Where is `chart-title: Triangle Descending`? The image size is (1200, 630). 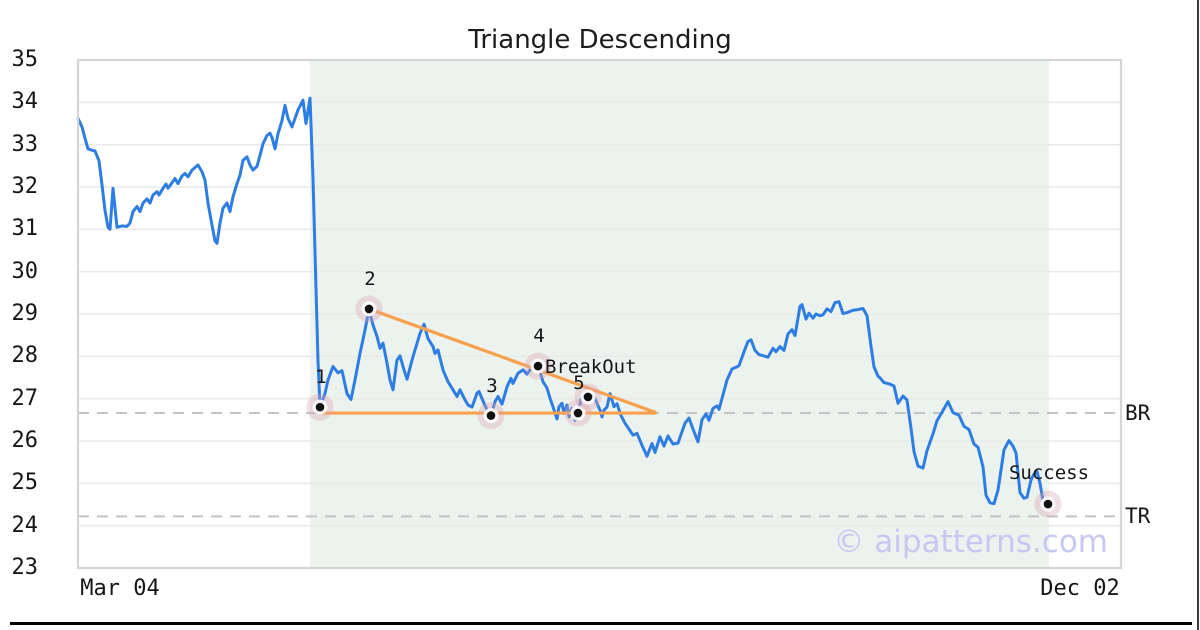 chart-title: Triangle Descending is located at coordinates (600, 40).